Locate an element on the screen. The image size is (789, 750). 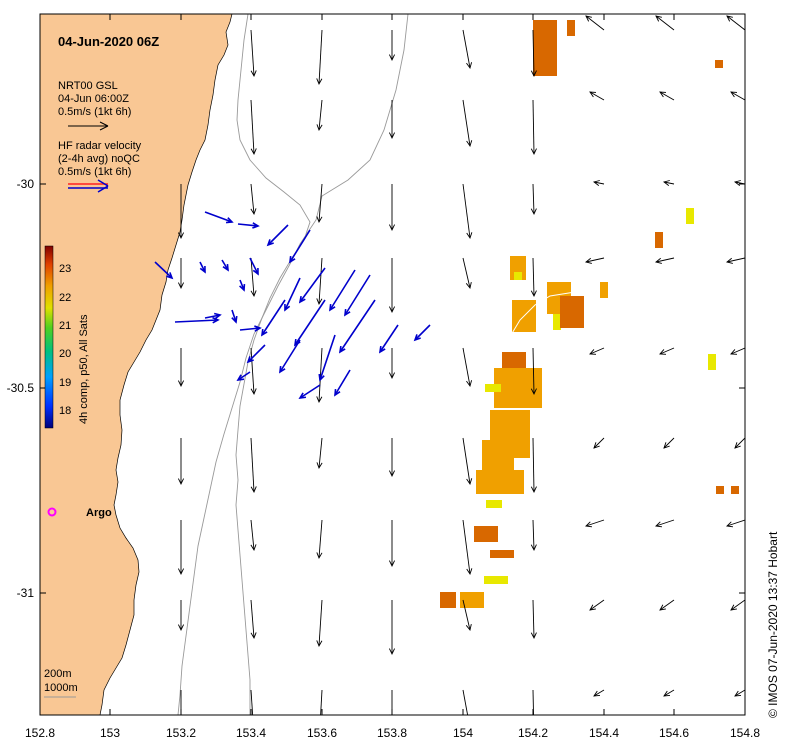
x-tick-label: 154.2 is located at coordinates (533, 733).